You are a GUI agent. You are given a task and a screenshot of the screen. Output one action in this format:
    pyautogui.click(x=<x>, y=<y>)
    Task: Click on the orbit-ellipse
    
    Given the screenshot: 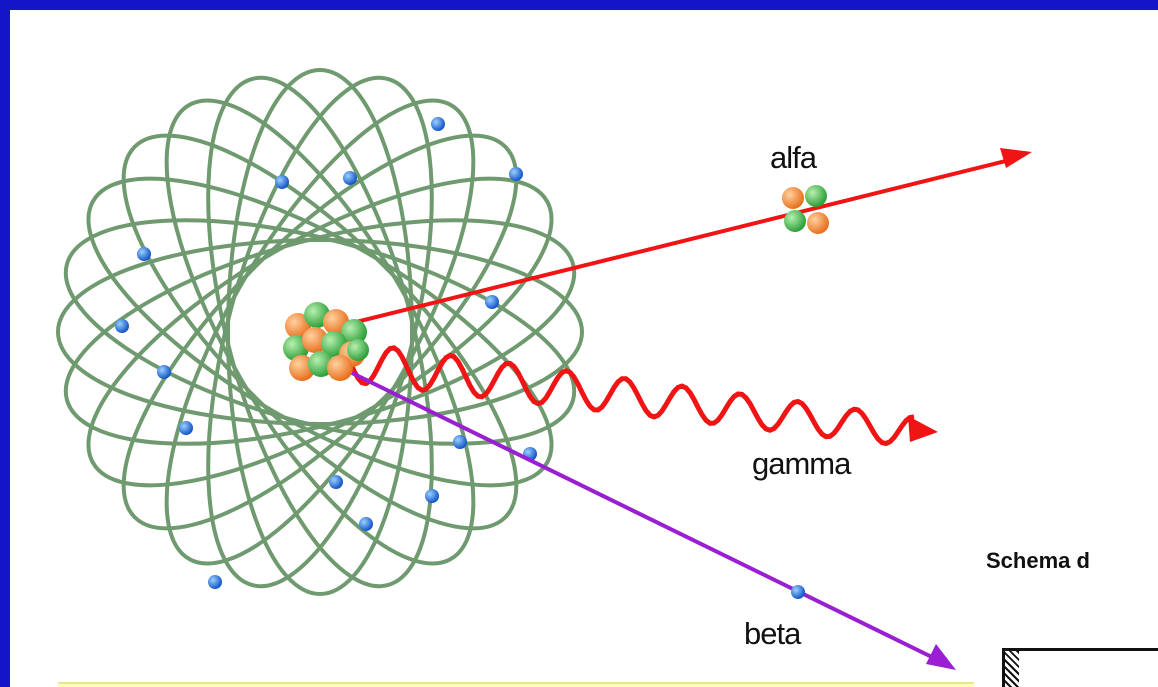 What is the action you would take?
    pyautogui.click(x=320, y=332)
    